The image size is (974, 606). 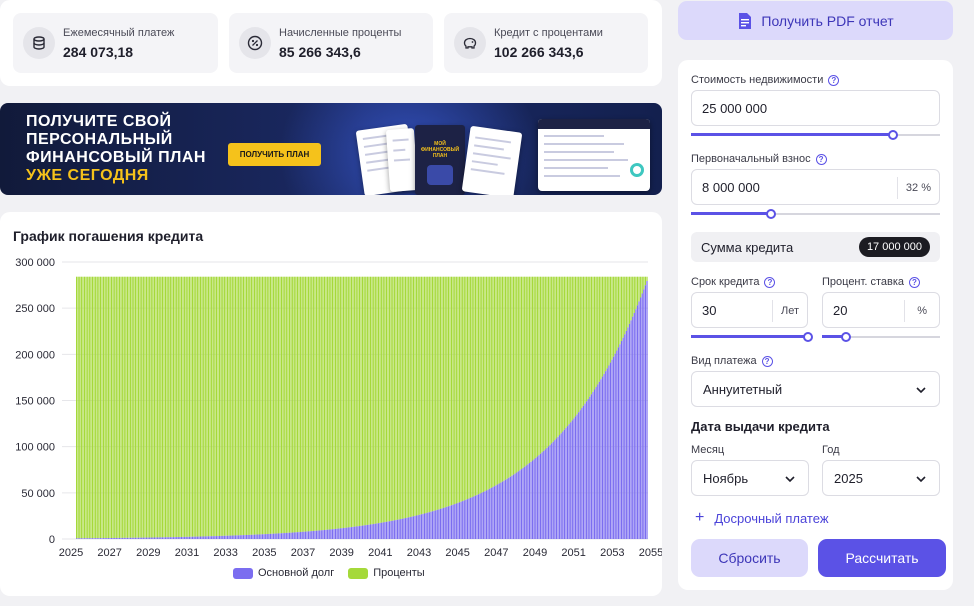 What do you see at coordinates (882, 558) in the screenshot?
I see `calculate-button: Рассчитать` at bounding box center [882, 558].